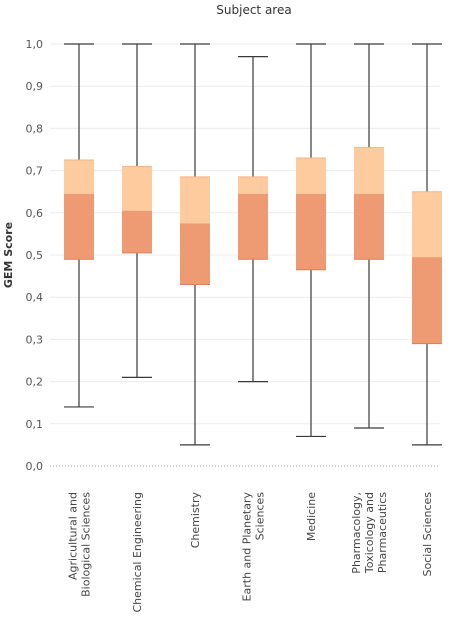 The image size is (459, 625). I want to click on x-tick-label: Biological Sciences, so click(86, 544).